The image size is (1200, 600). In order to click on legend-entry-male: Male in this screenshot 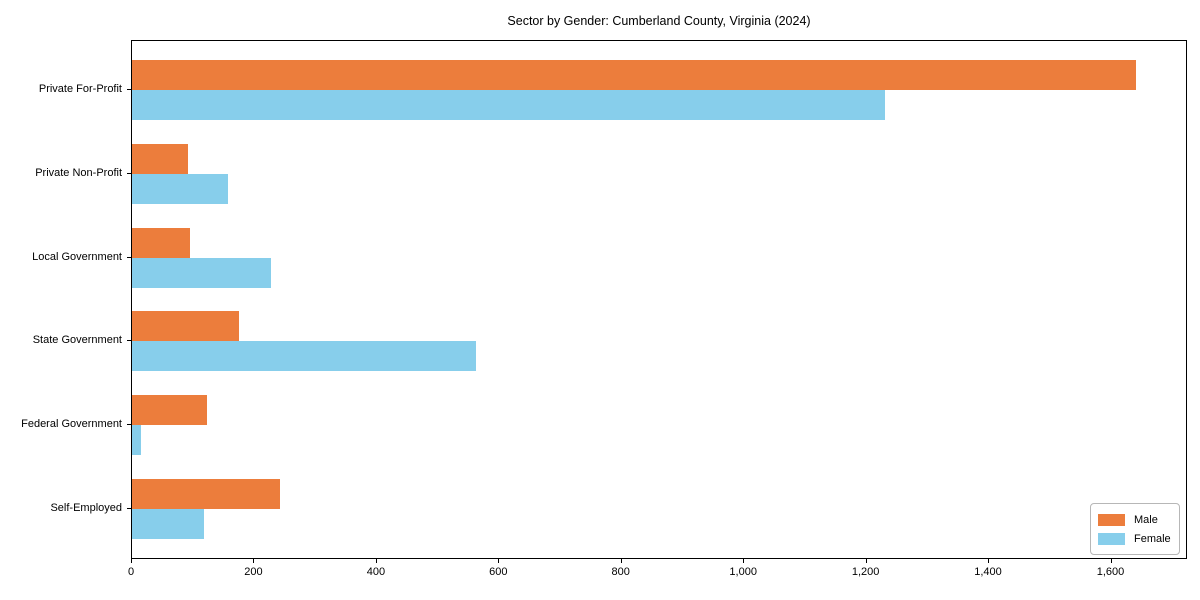, I will do `click(1134, 519)`.